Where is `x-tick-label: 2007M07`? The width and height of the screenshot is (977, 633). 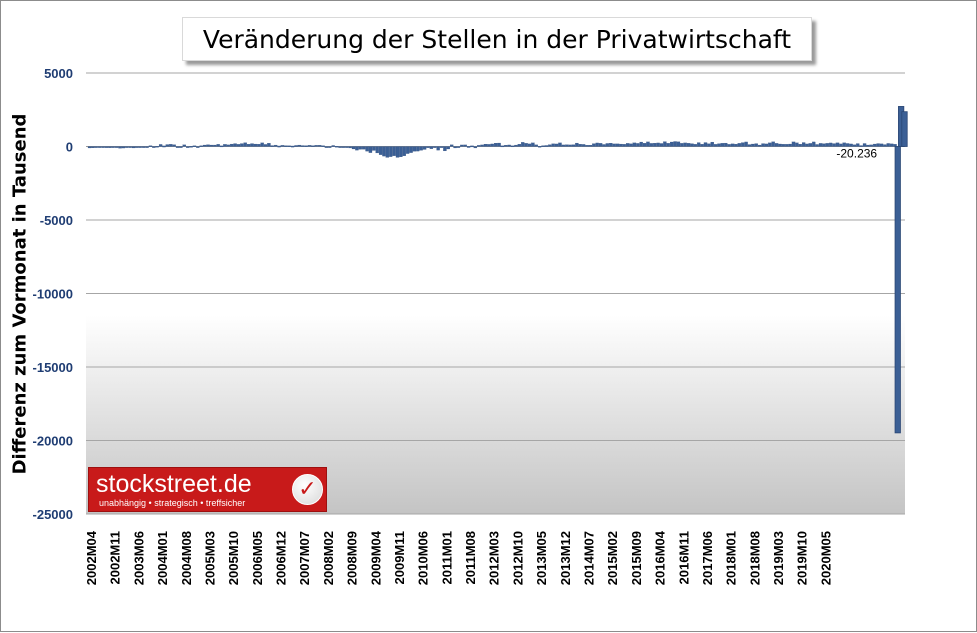 x-tick-label: 2007M07 is located at coordinates (304, 558).